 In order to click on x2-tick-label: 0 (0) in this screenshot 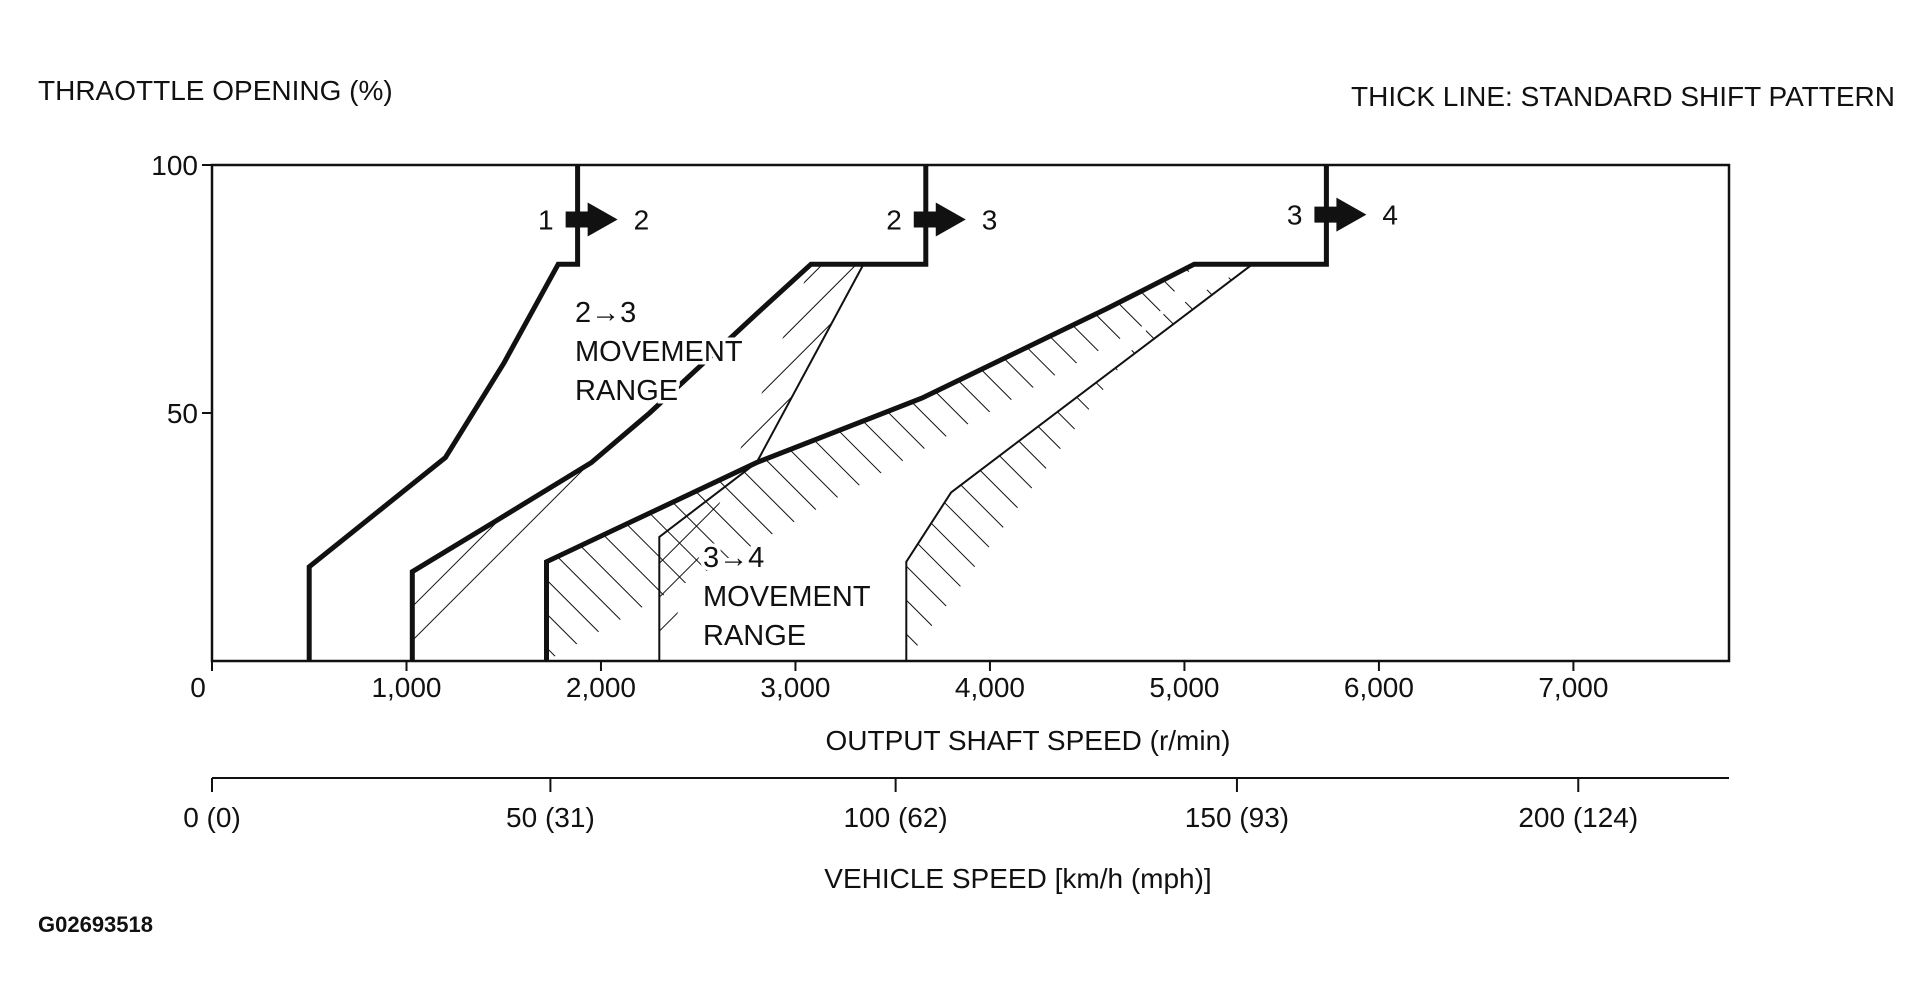, I will do `click(212, 817)`.